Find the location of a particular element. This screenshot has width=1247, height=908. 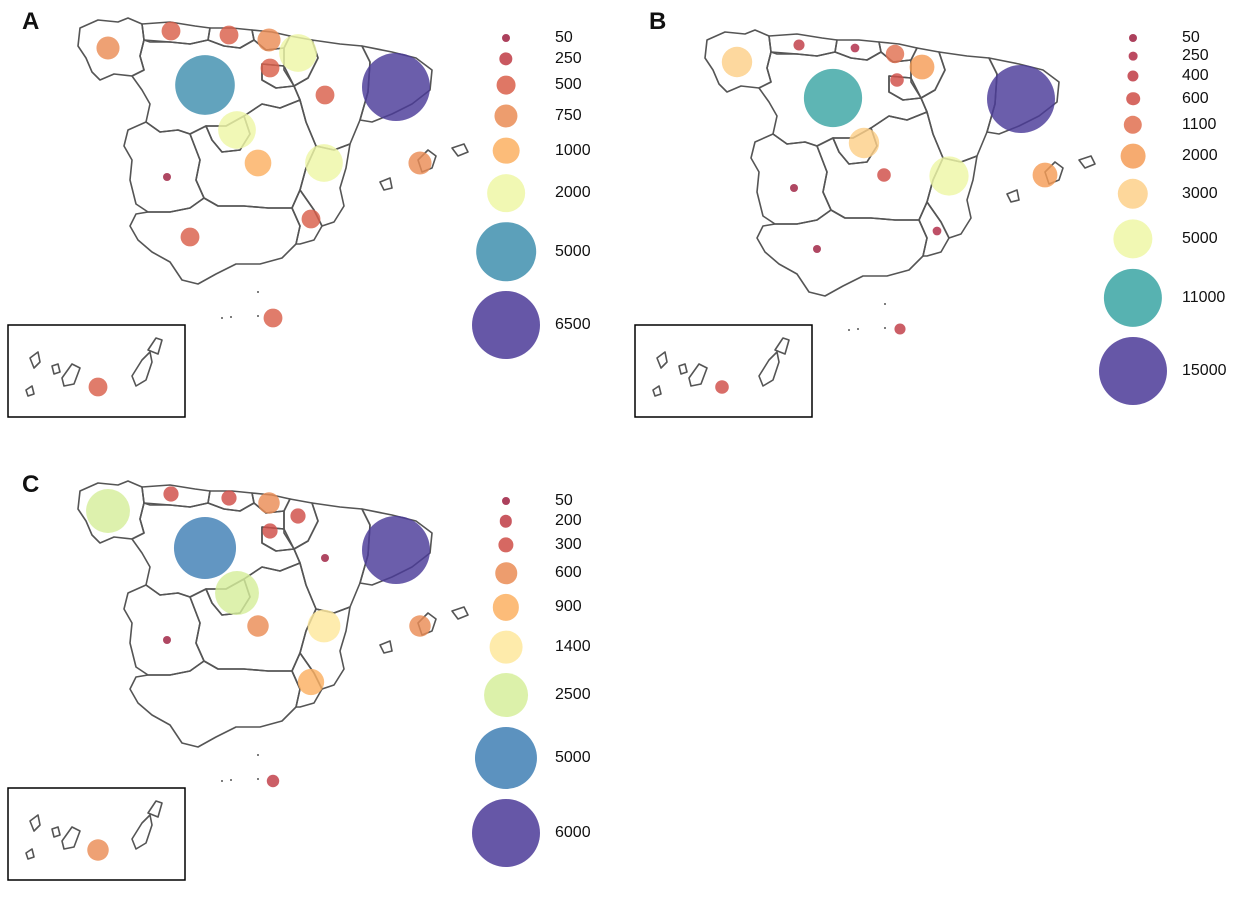

bubble-catalonia is located at coordinates (396, 87).